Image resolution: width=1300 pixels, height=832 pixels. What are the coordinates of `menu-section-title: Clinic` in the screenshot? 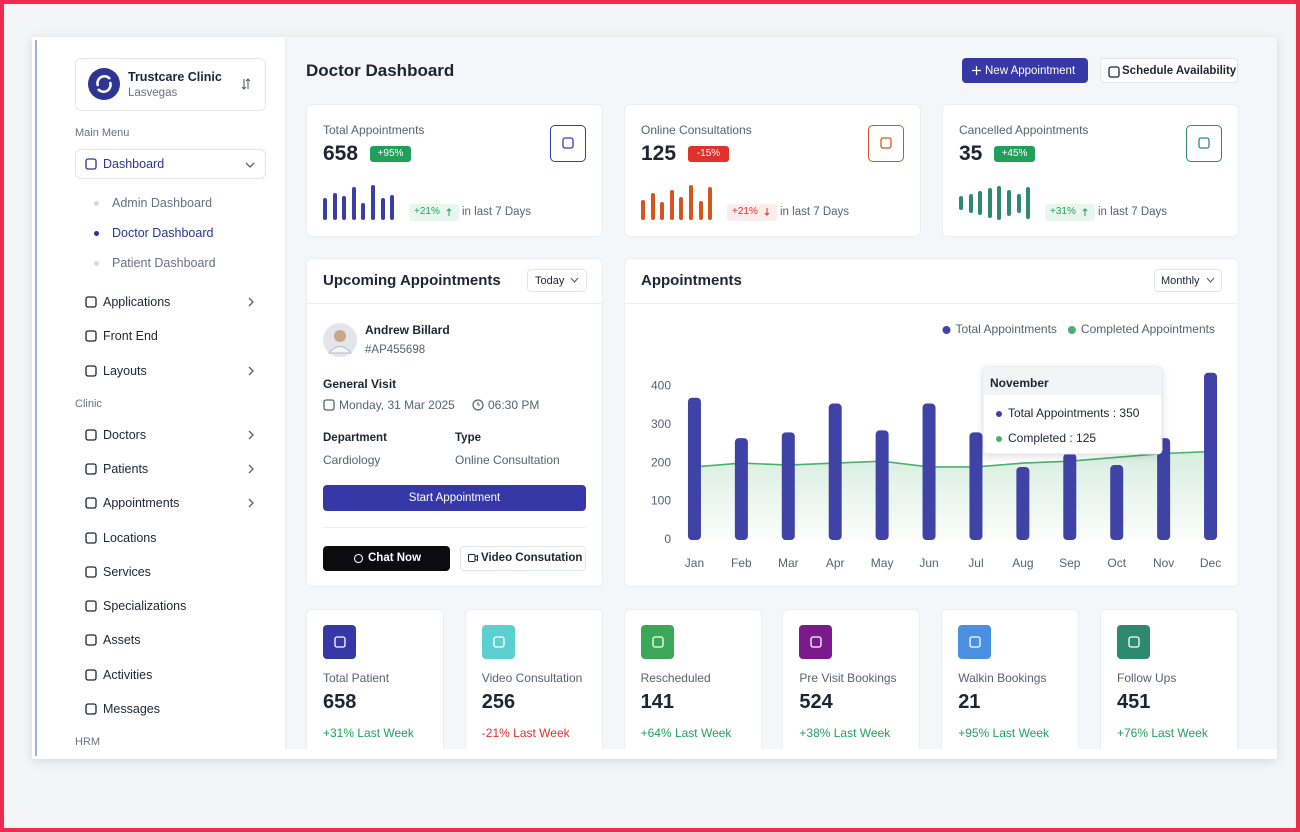 It's located at (88, 403).